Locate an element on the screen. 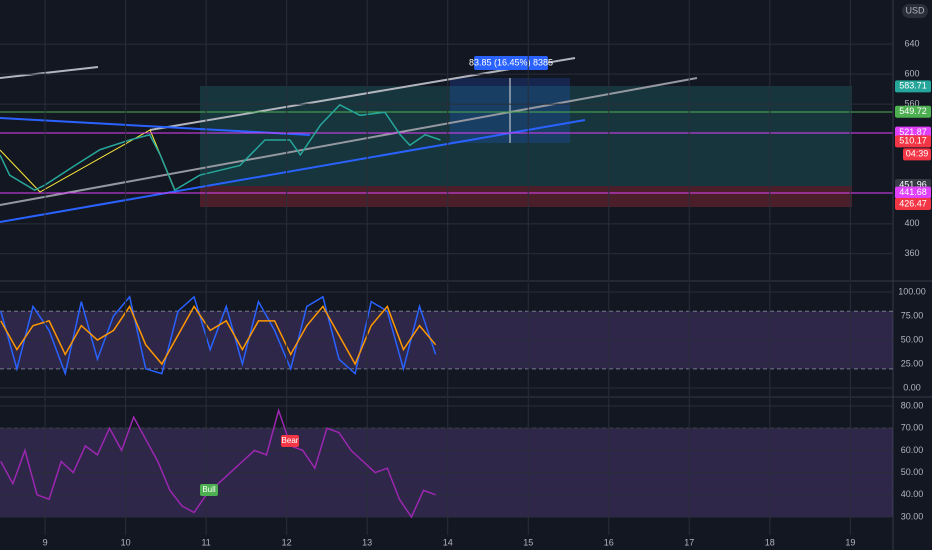 Image resolution: width=932 pixels, height=550 pixels. countdown-bg is located at coordinates (917, 154).